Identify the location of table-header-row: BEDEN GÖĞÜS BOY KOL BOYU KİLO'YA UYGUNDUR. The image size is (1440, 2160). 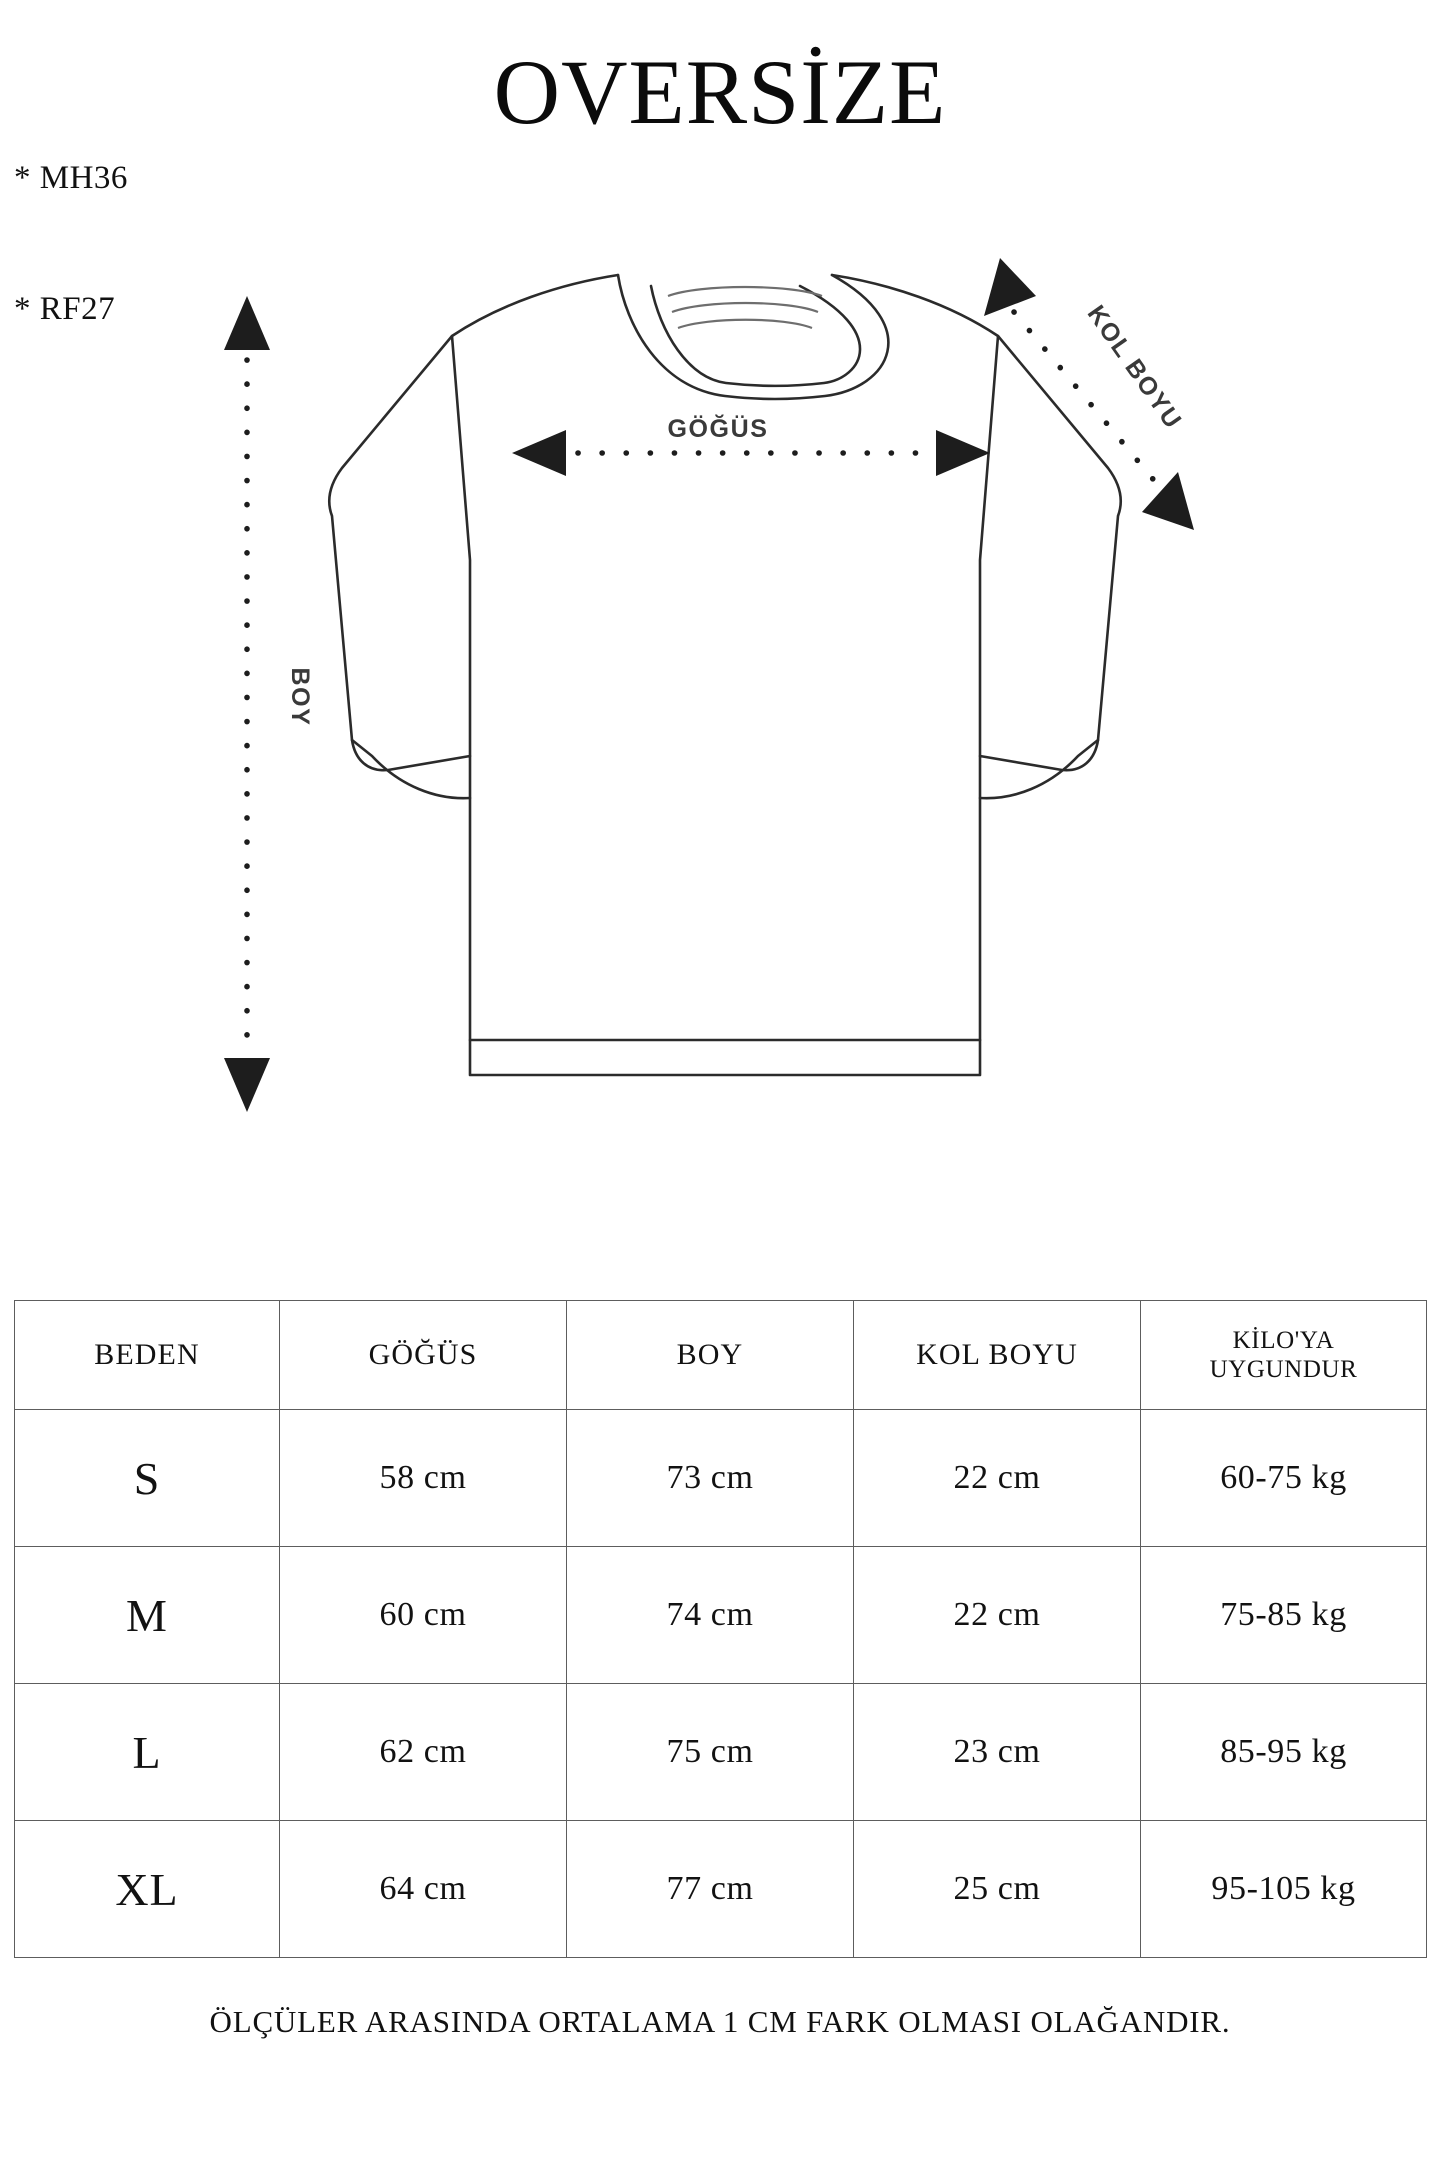
(720, 1355).